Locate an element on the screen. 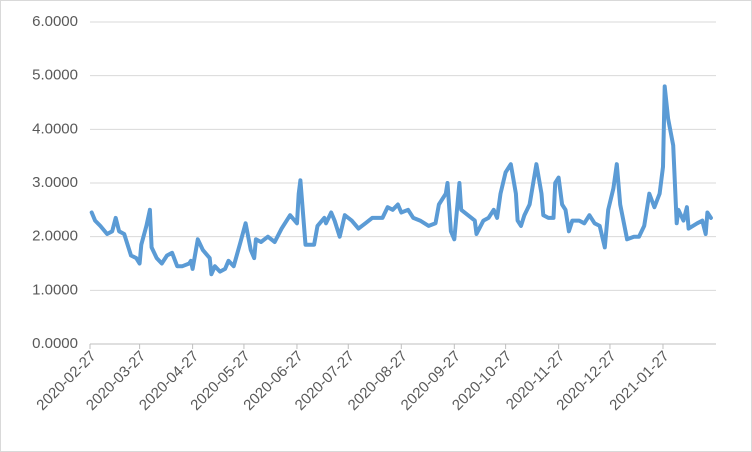 This screenshot has height=452, width=752. y-tick-label: 1.0000 is located at coordinates (55, 289).